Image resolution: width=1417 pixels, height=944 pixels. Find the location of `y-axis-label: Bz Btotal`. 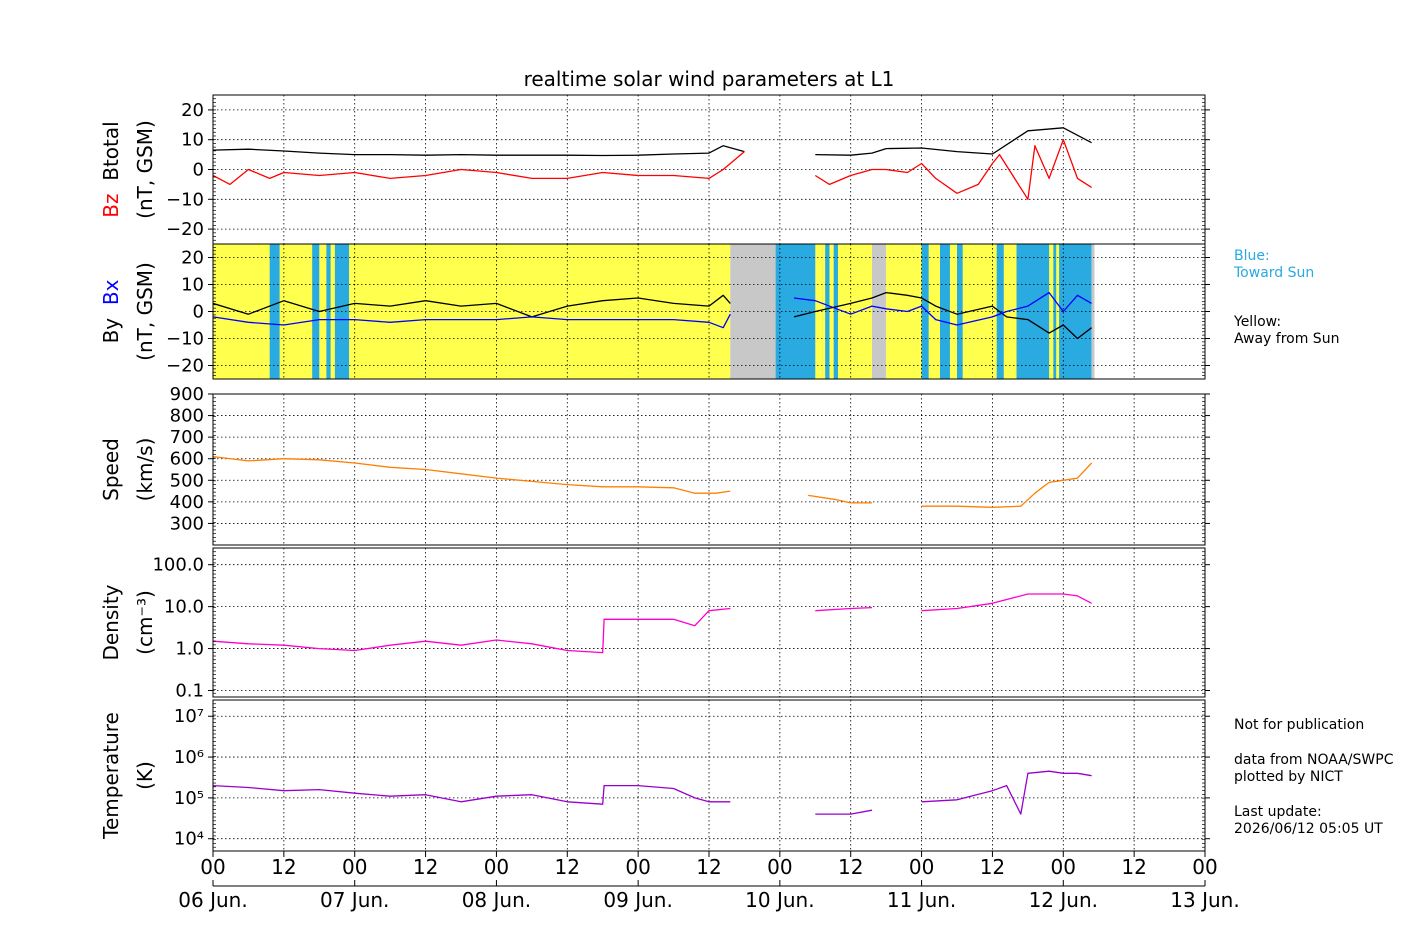

y-axis-label: Bz Btotal is located at coordinates (111, 169).